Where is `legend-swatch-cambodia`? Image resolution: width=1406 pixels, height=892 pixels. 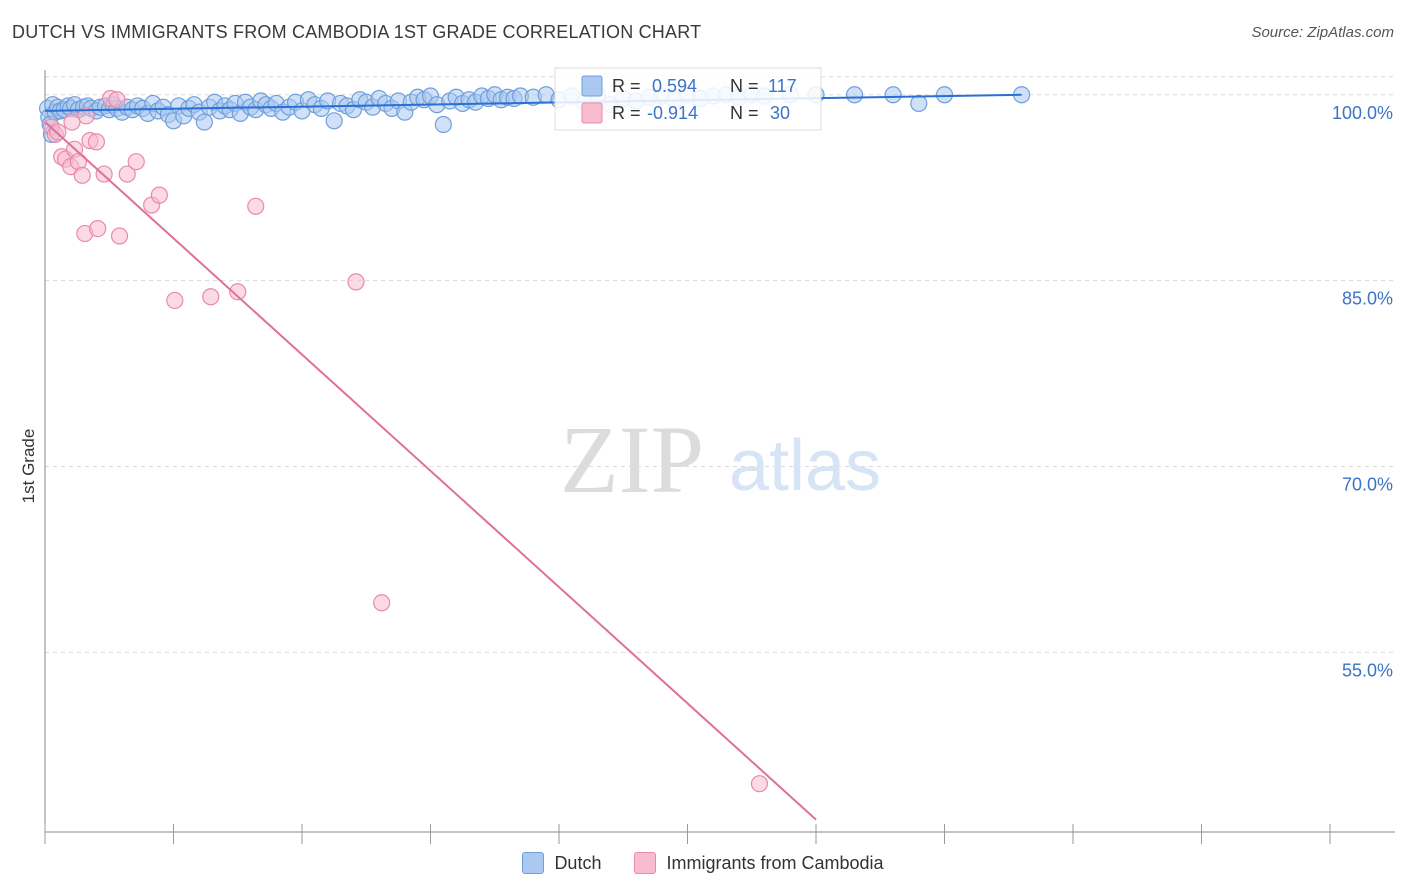 legend-swatch-cambodia is located at coordinates (645, 863).